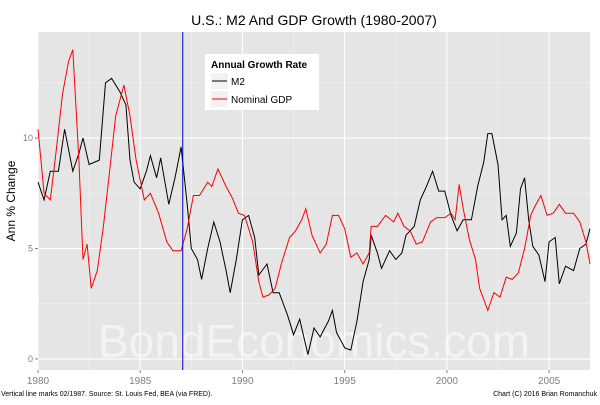 This screenshot has width=600, height=405. Describe the element at coordinates (294, 378) in the screenshot. I see `x-axis: 1980 1985 1990 1995 2000 2005` at that location.